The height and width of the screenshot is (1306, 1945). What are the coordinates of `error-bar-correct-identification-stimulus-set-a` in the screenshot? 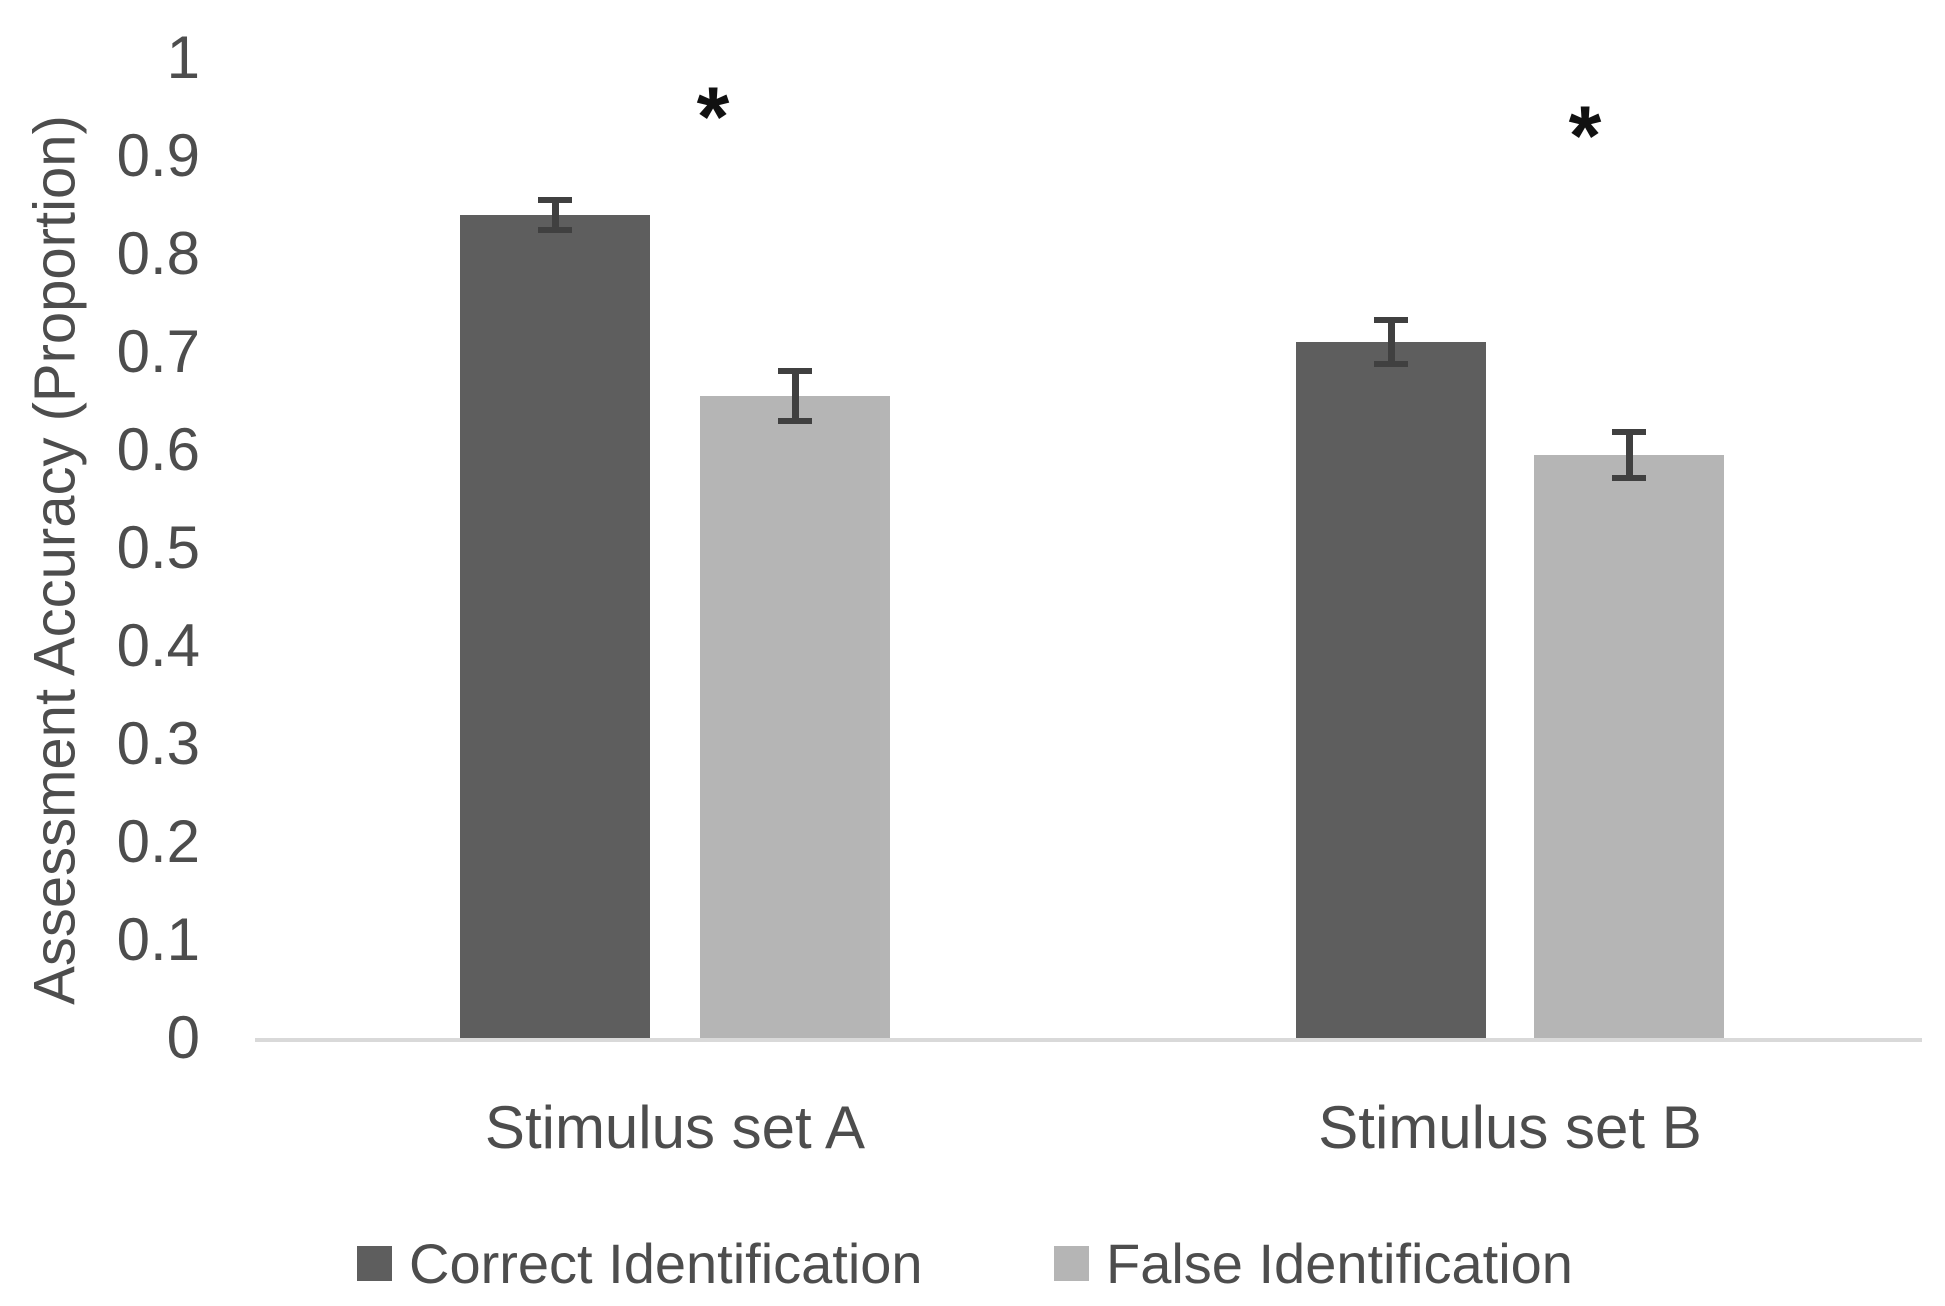 It's located at (555, 215).